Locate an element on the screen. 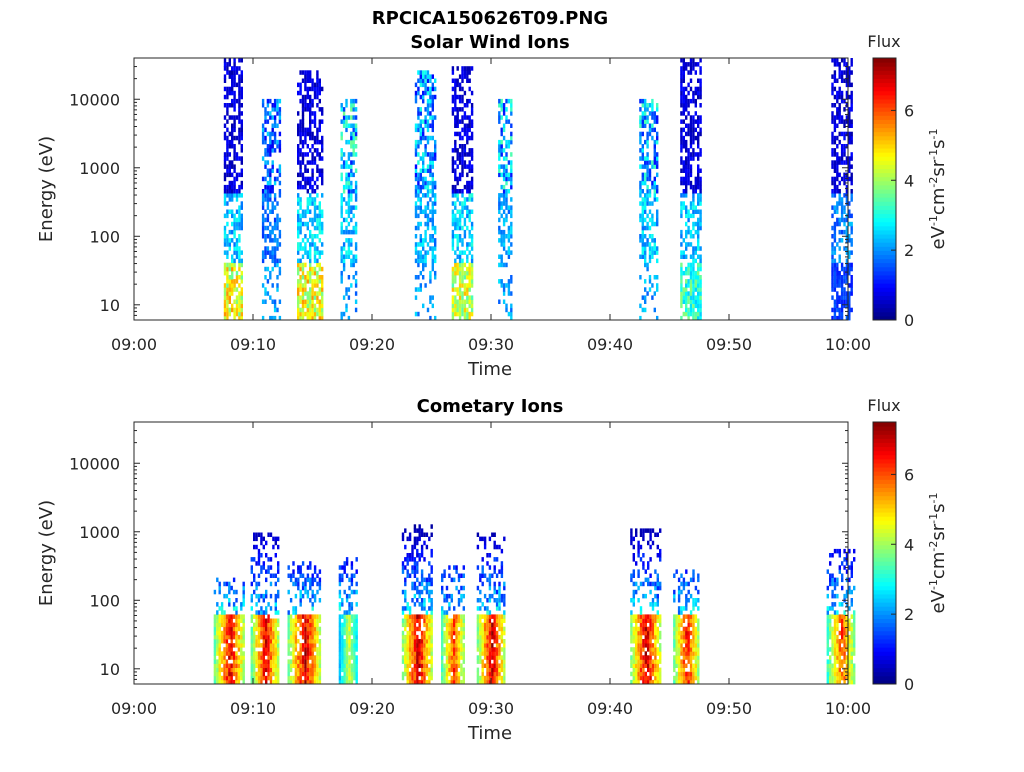  x-tick-label: 09:40 is located at coordinates (610, 344).